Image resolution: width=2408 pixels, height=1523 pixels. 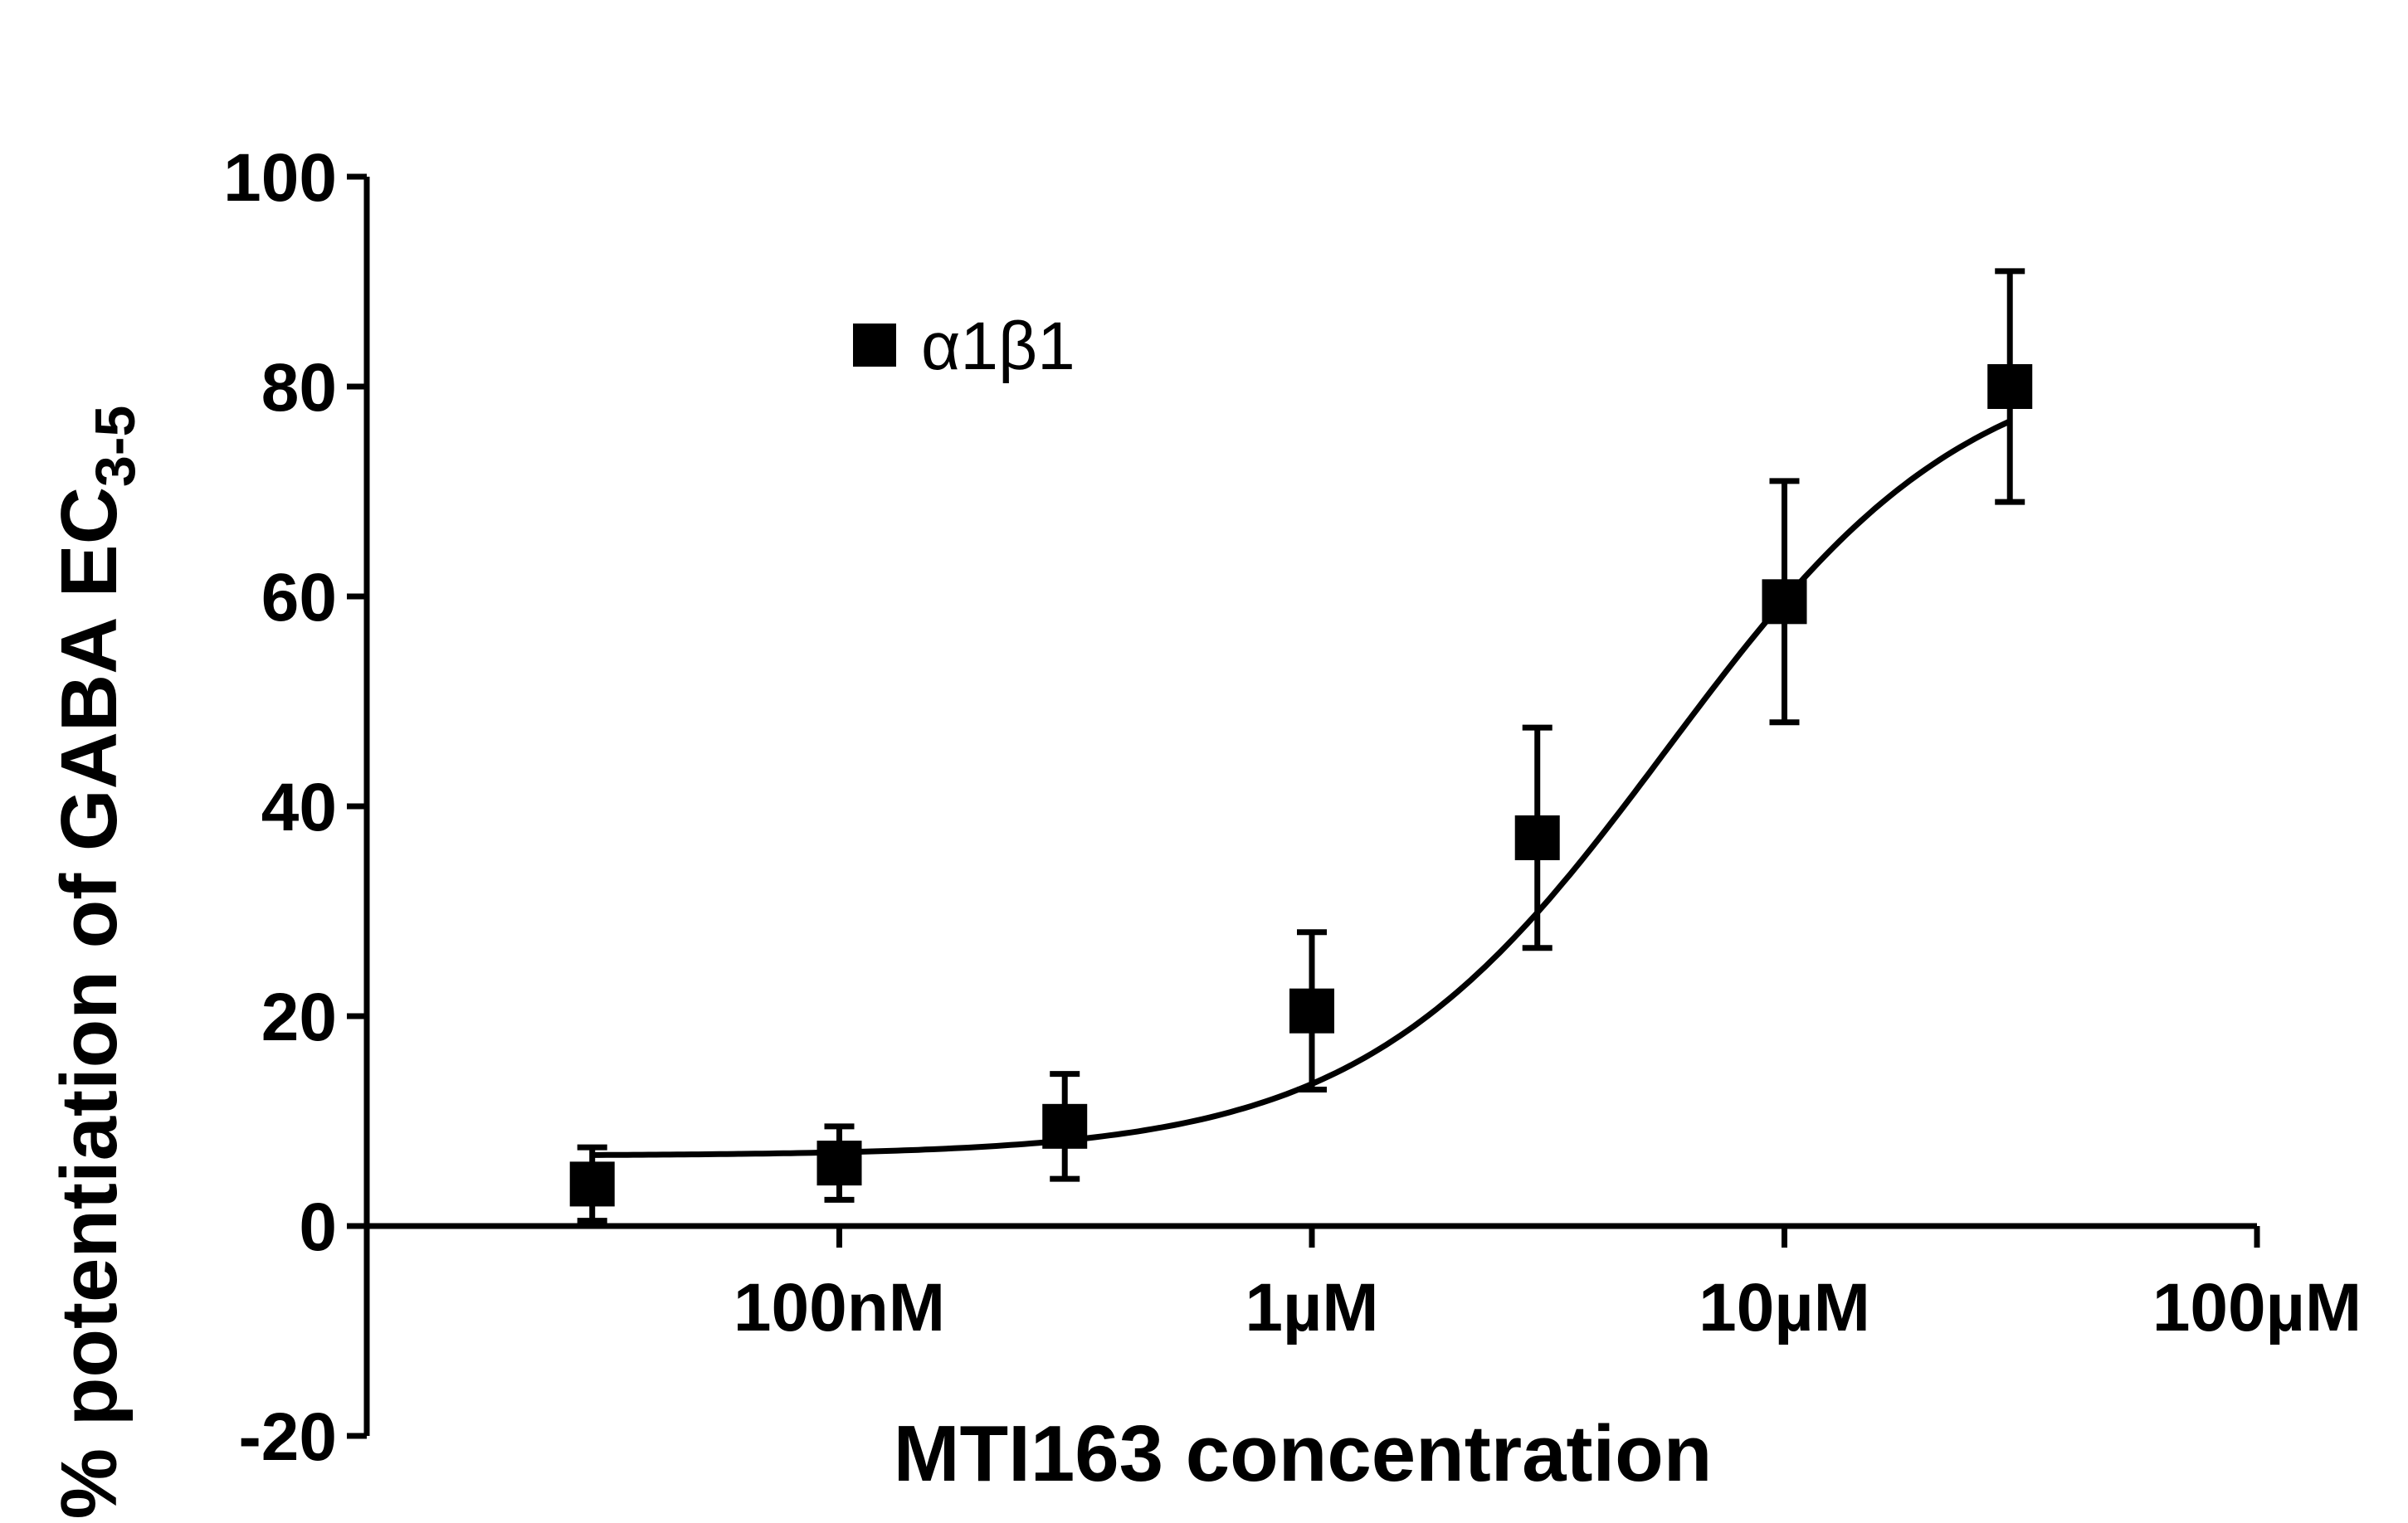 What do you see at coordinates (874, 346) in the screenshot?
I see `legend-marker` at bounding box center [874, 346].